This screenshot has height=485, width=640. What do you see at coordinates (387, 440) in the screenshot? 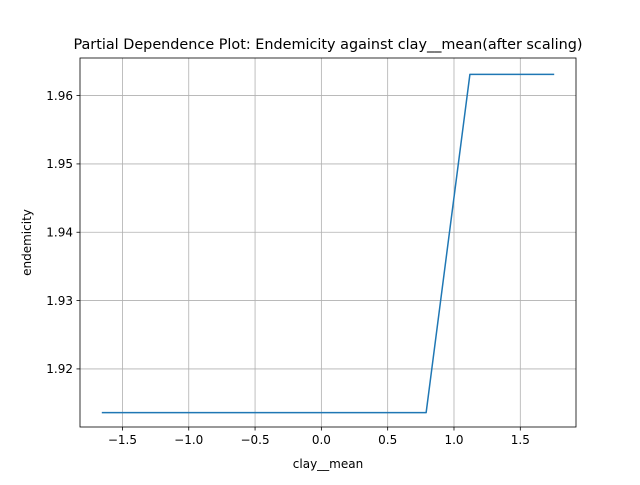
I see `x-tick-label: 0.5` at bounding box center [387, 440].